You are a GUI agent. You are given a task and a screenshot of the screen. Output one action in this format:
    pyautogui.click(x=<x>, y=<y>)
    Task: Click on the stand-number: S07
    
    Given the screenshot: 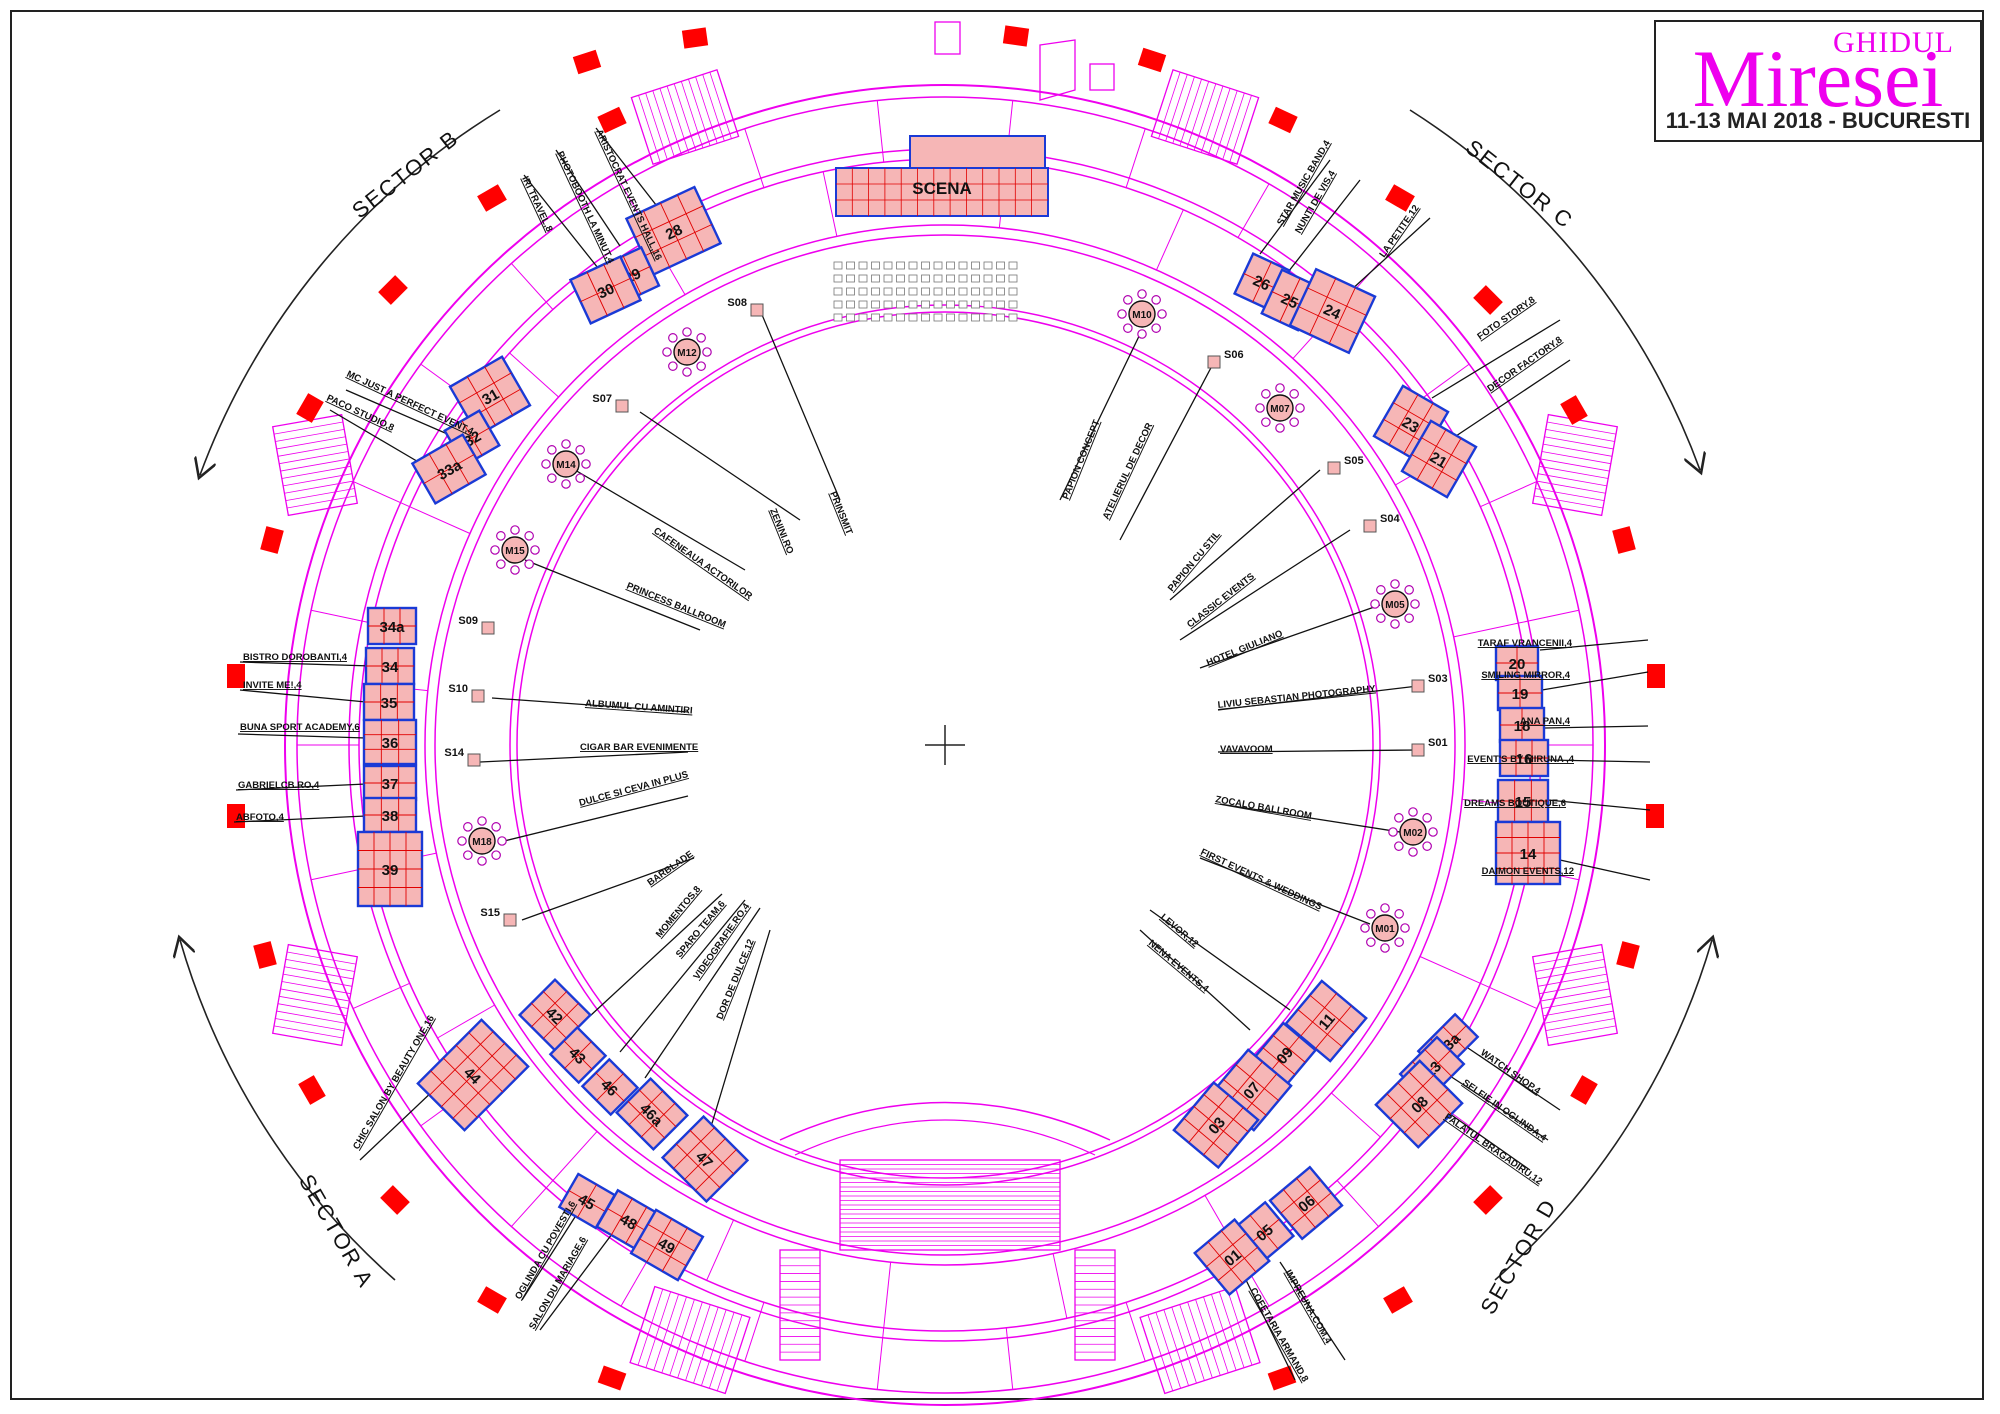 What is the action you would take?
    pyautogui.click(x=602, y=399)
    